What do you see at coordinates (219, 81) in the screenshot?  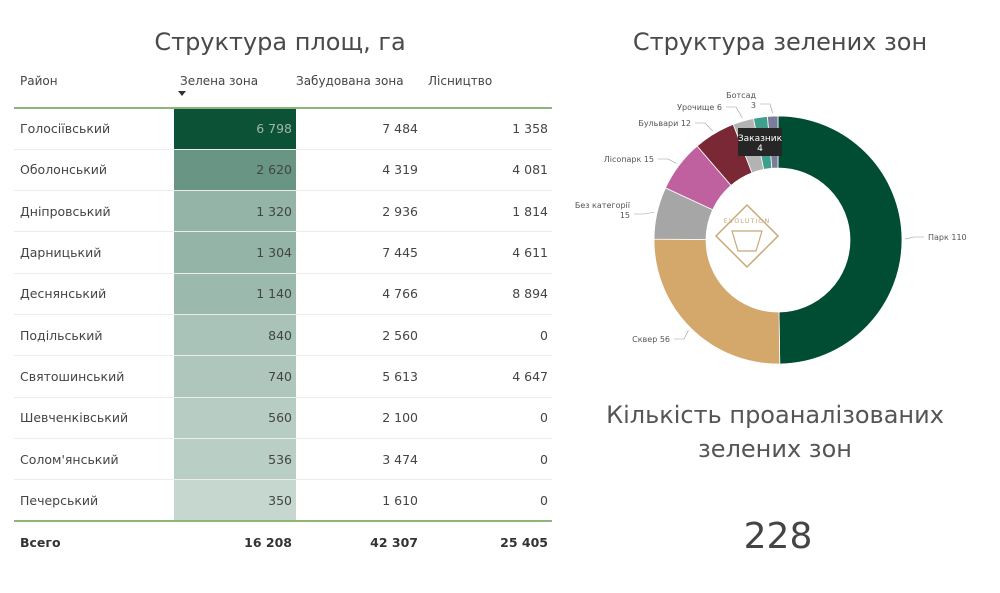 I see `column-header-green-zone-label: Зелена зона` at bounding box center [219, 81].